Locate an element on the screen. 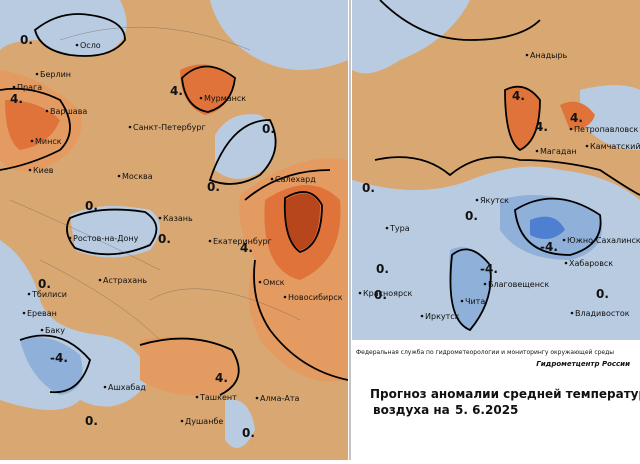 The width and height of the screenshot is (640, 464). city-label: Петропавловск is located at coordinates (606, 129).